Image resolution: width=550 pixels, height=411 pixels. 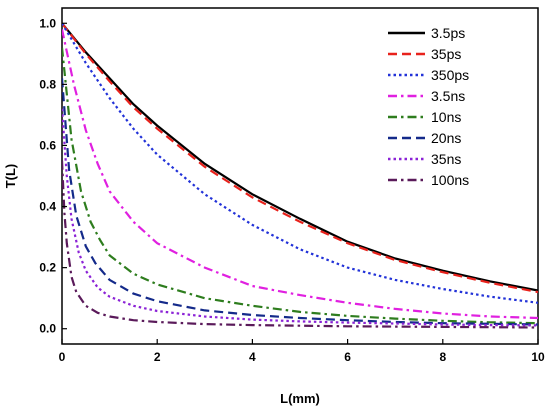 What do you see at coordinates (62, 357) in the screenshot?
I see `x-tick-label: 0` at bounding box center [62, 357].